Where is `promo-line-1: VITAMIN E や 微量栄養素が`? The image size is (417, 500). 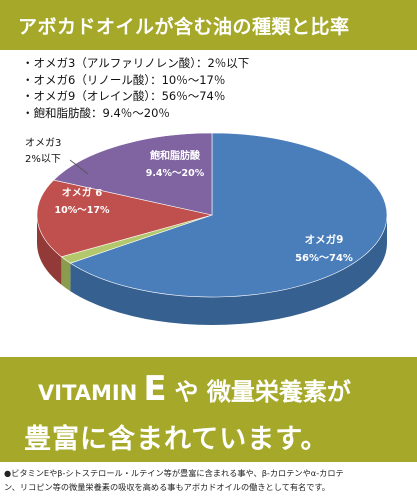 promo-line-1: VITAMIN E や 微量栄養素が is located at coordinates (194, 389).